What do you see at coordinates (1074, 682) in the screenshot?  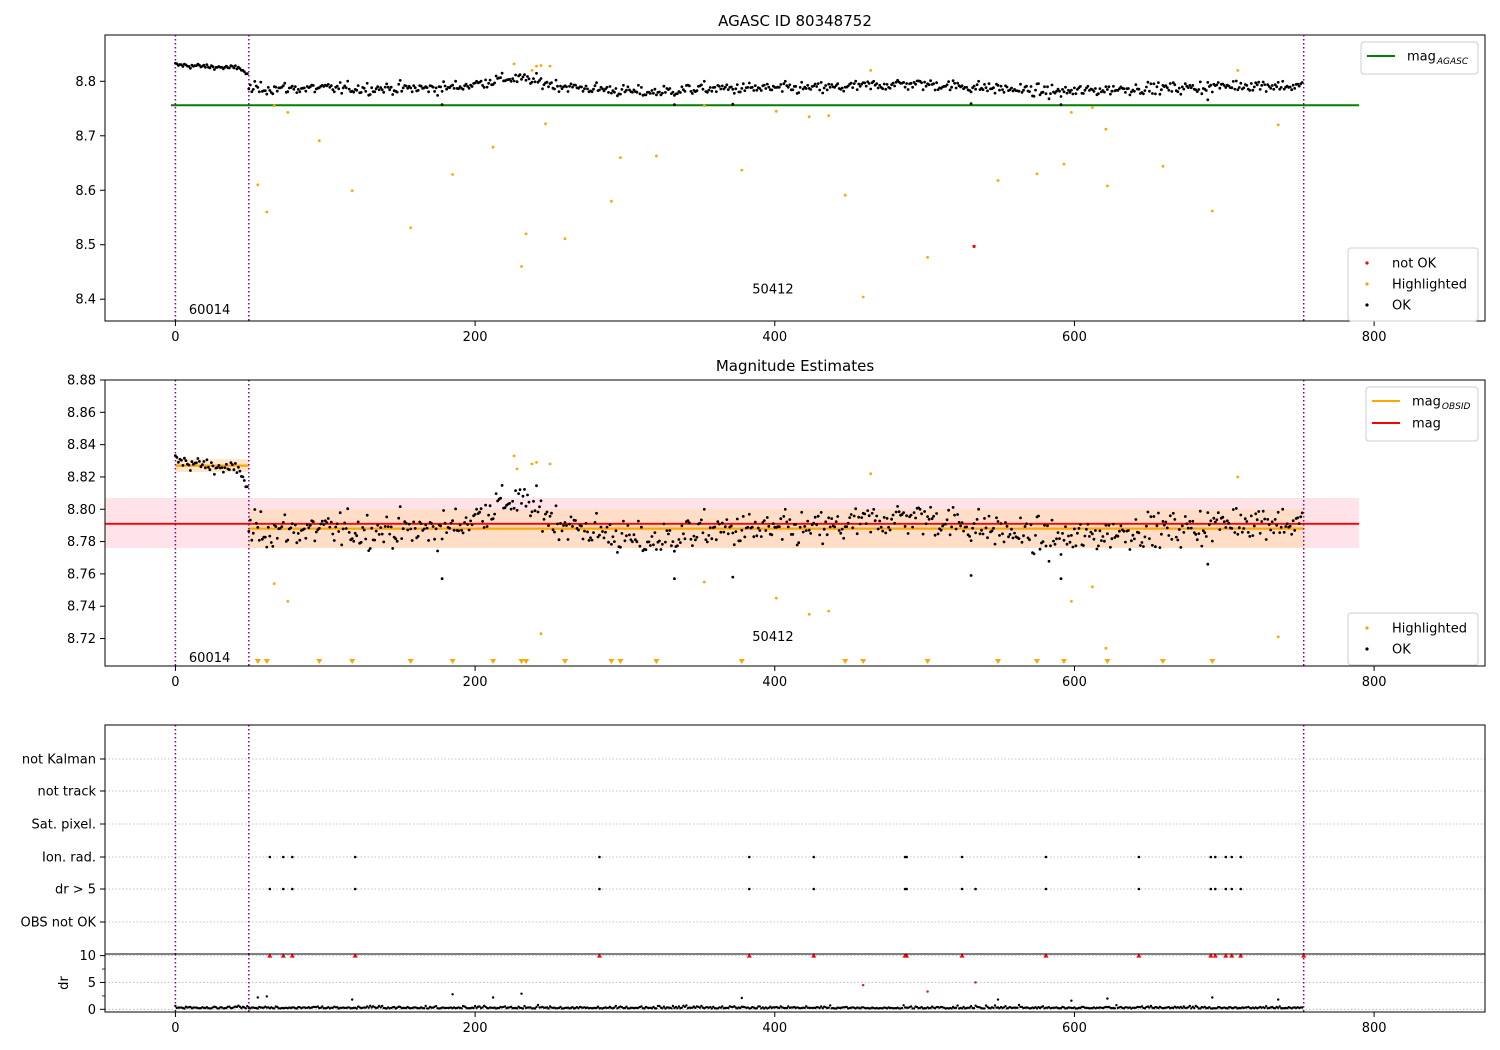 I see `x-tick-label: 600` at bounding box center [1074, 682].